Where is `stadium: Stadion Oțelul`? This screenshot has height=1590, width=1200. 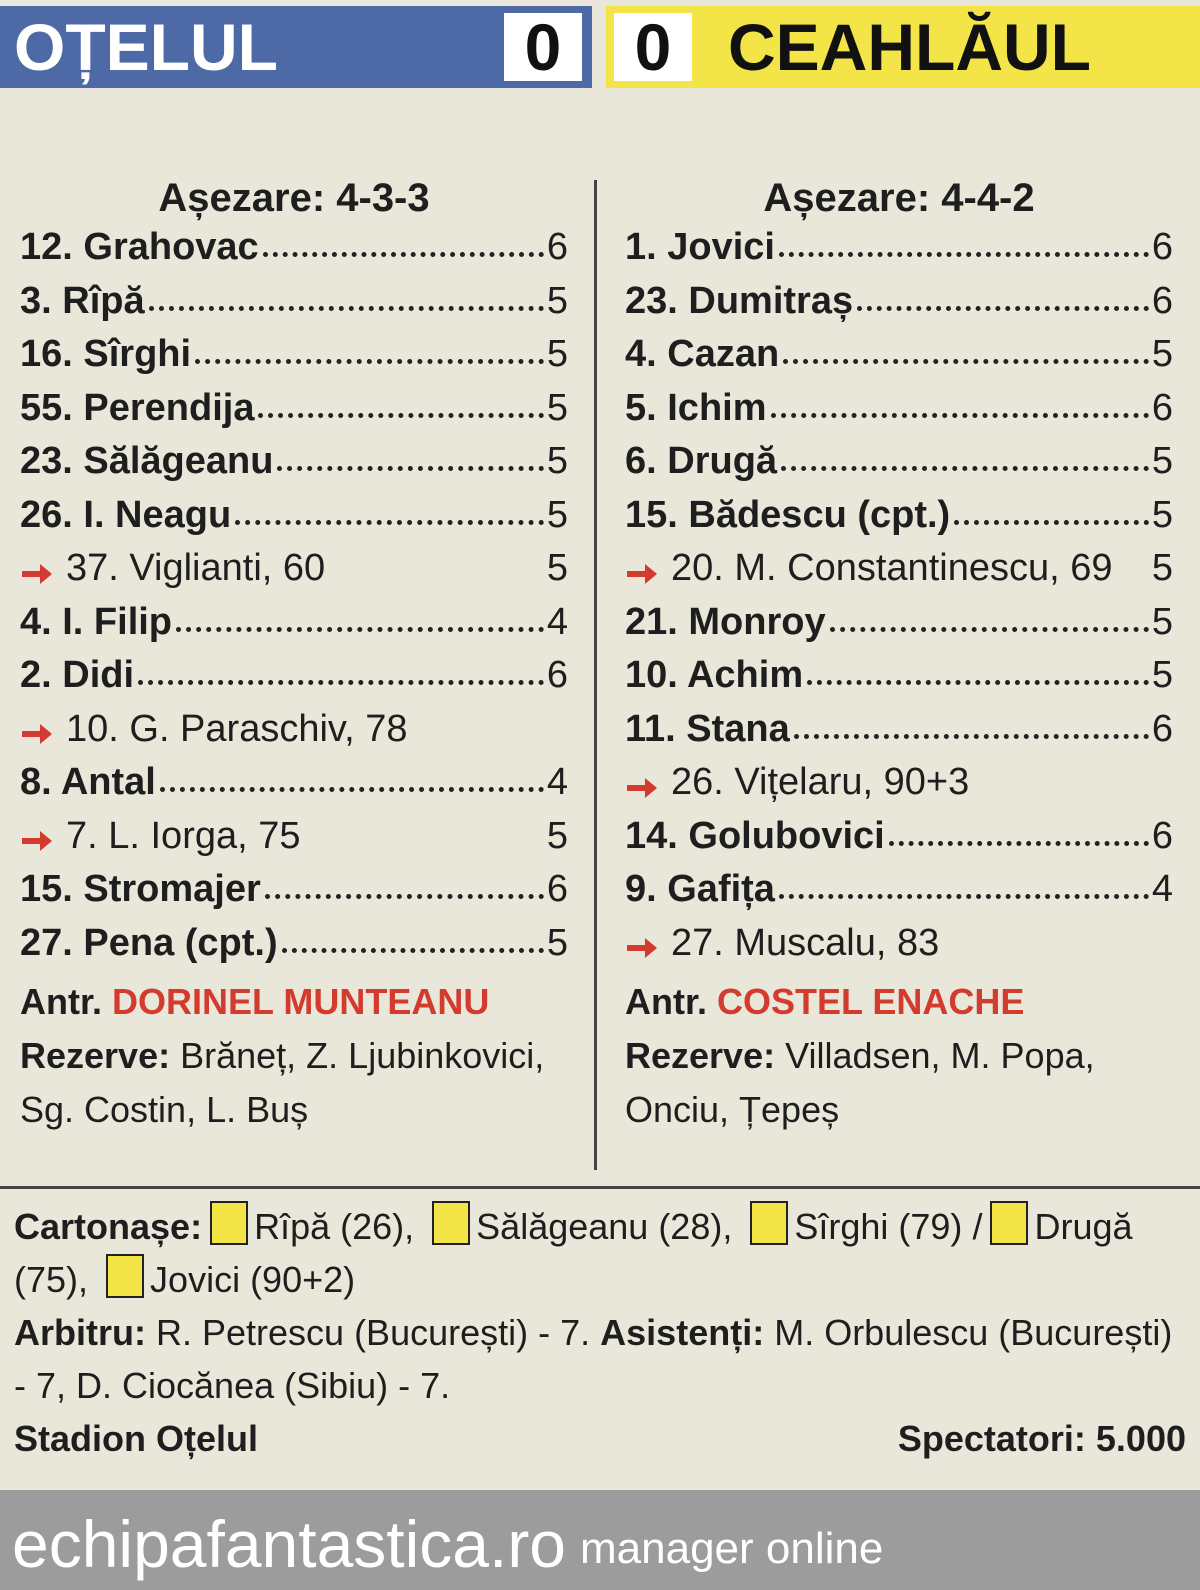 stadium: Stadion Oțelul is located at coordinates (136, 1438).